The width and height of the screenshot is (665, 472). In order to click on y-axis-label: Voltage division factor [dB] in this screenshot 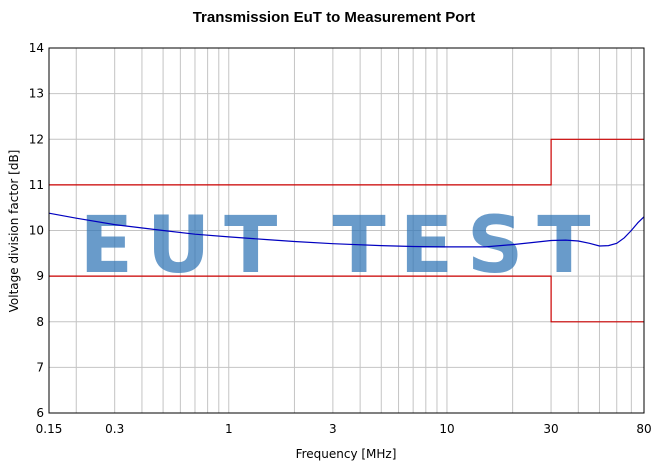, I will do `click(14, 231)`.